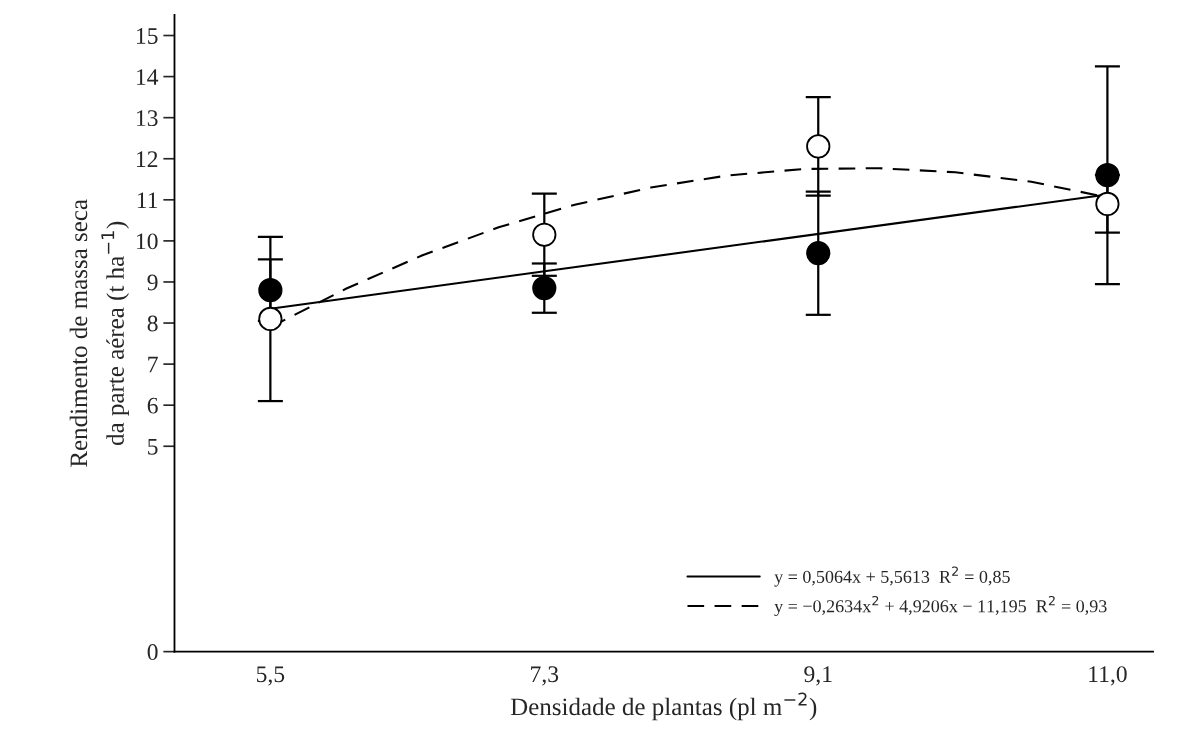 This screenshot has height=749, width=1179. I want to click on y-tick-label: 15, so click(147, 36).